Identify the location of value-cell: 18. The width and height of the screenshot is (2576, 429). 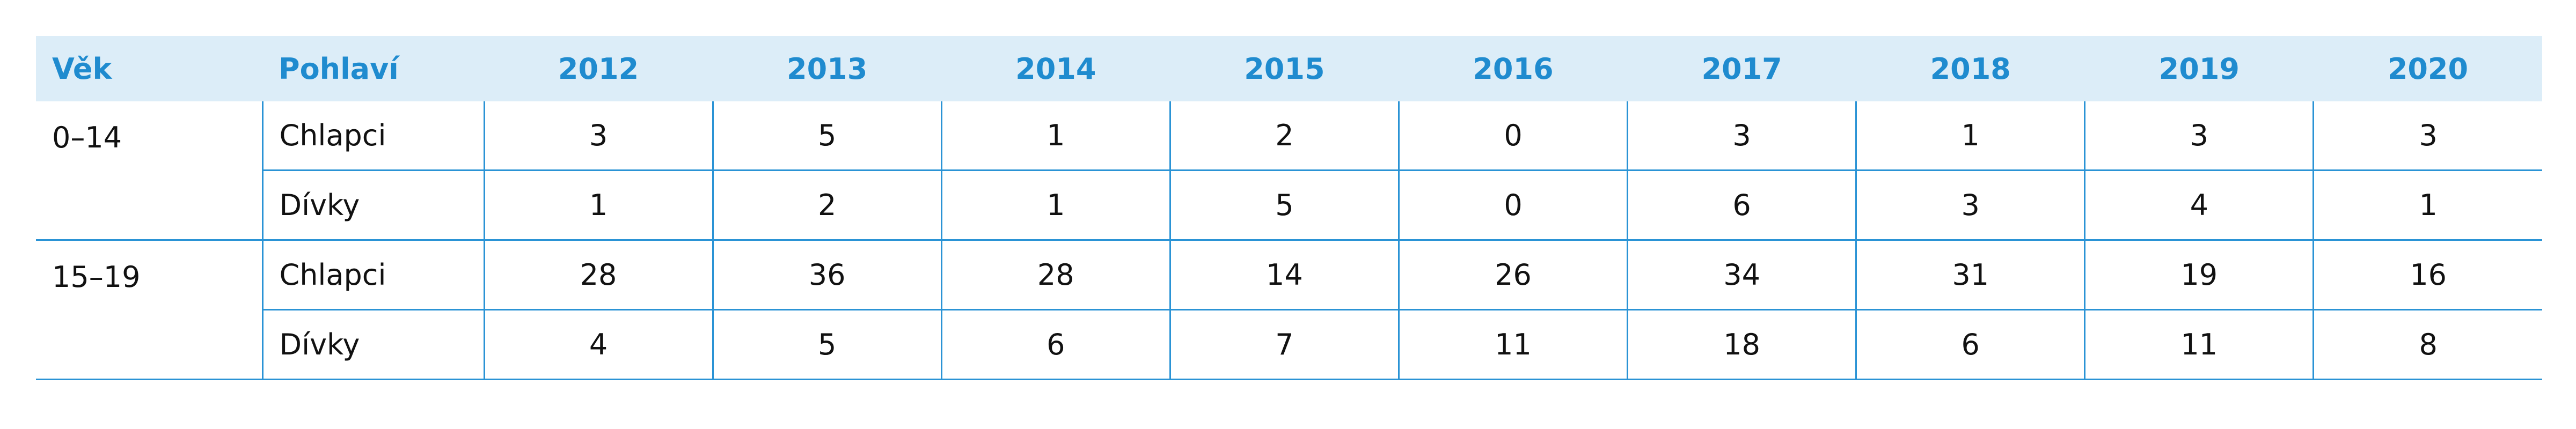
(1741, 344).